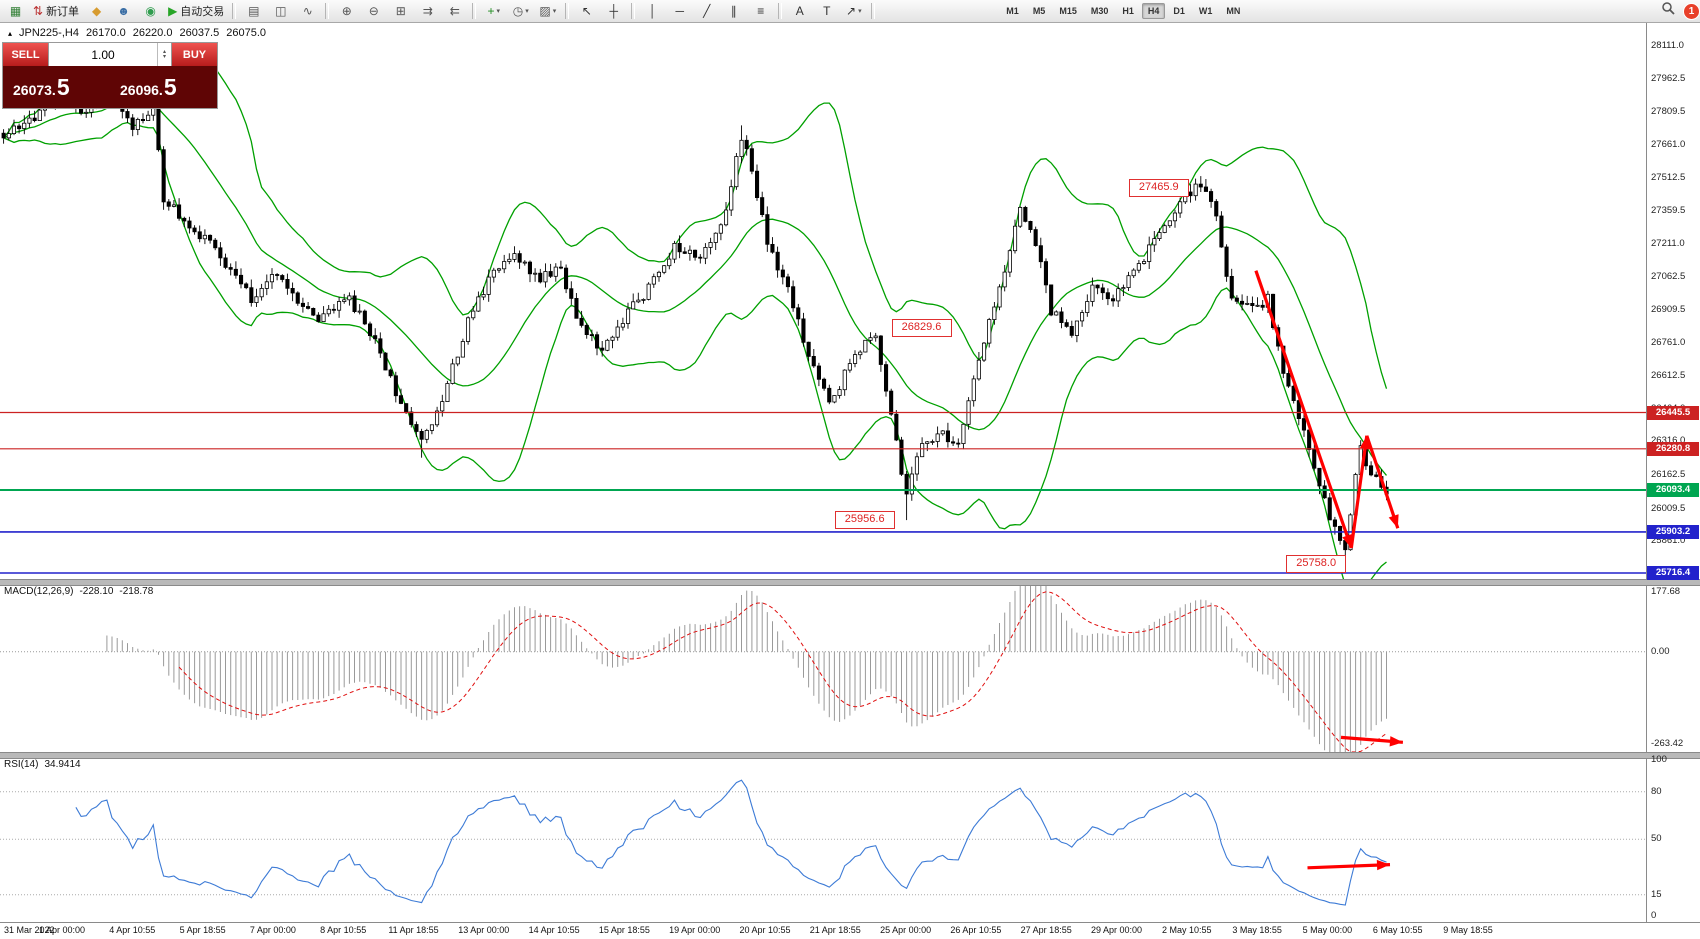 The height and width of the screenshot is (939, 1700). I want to click on ohlc-bars-icon: ▤, so click(254, 11).